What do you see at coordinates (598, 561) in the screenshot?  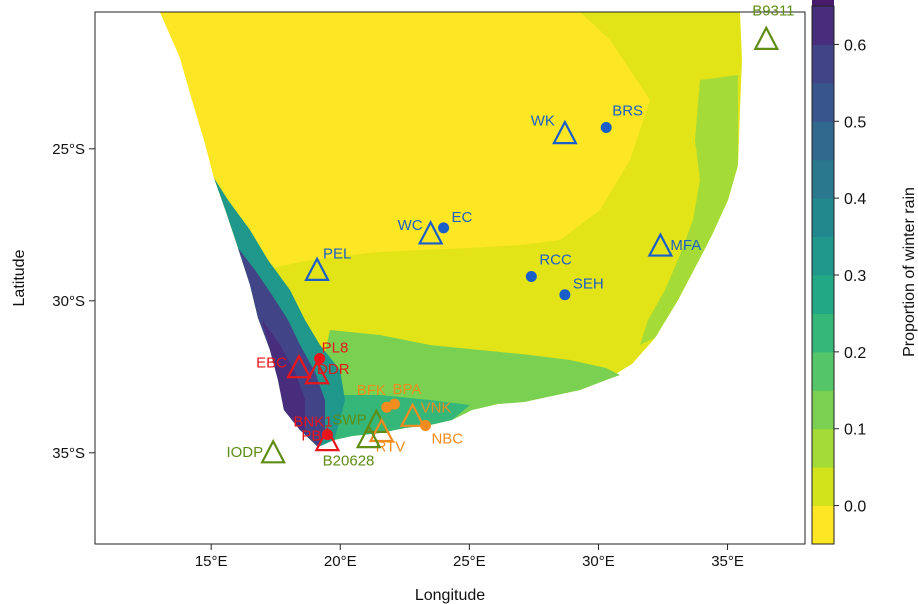 I see `x-tick-label: 30°E` at bounding box center [598, 561].